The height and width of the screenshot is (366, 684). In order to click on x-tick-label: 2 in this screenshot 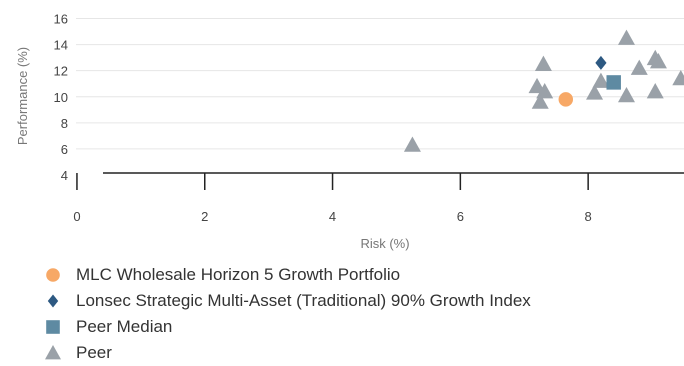, I will do `click(204, 216)`.